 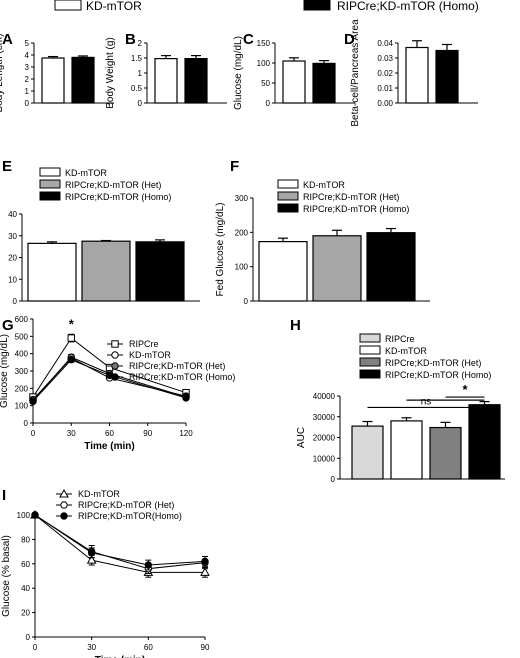 What do you see at coordinates (242, 198) in the screenshot?
I see `y-tick-label: 300` at bounding box center [242, 198].